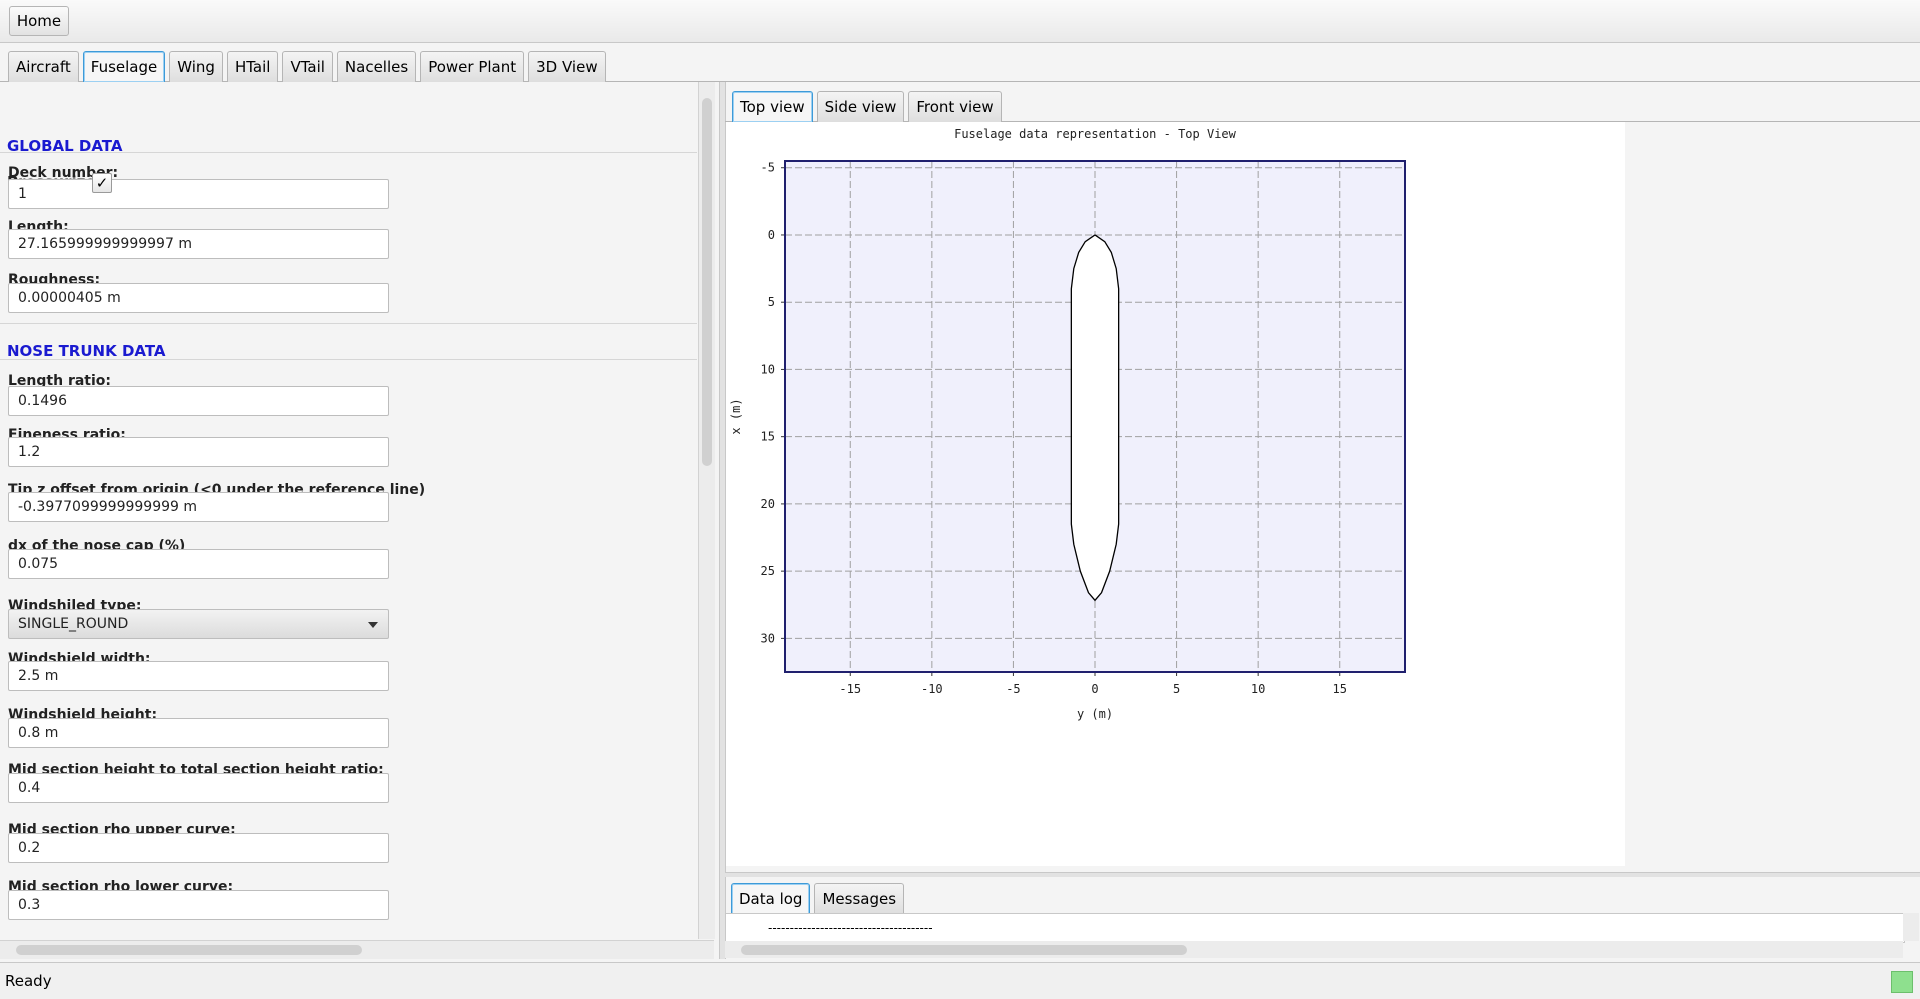 This screenshot has height=999, width=1920. Describe the element at coordinates (1094, 689) in the screenshot. I see `x-tick-label: 0` at that location.